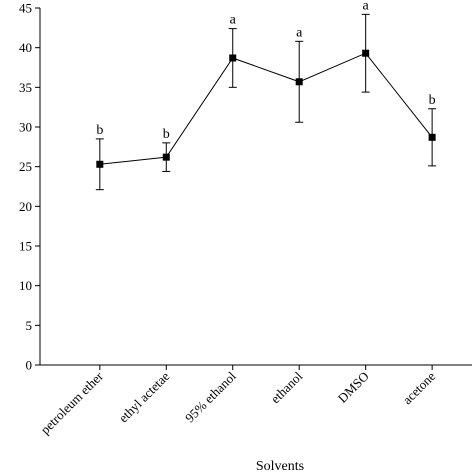 This screenshot has width=474, height=474. Describe the element at coordinates (71, 402) in the screenshot. I see `x-tick-label: petroleum ether` at that location.